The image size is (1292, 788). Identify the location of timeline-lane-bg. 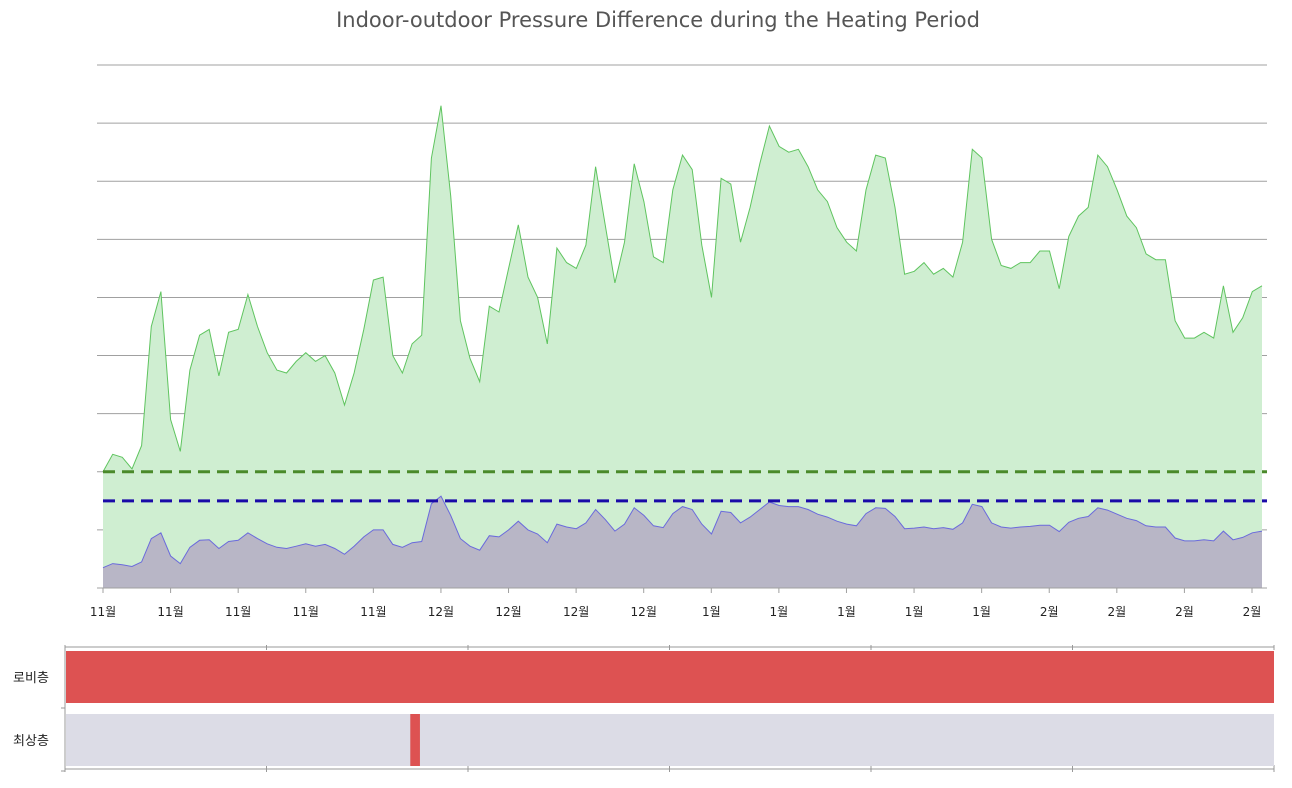
(670, 740).